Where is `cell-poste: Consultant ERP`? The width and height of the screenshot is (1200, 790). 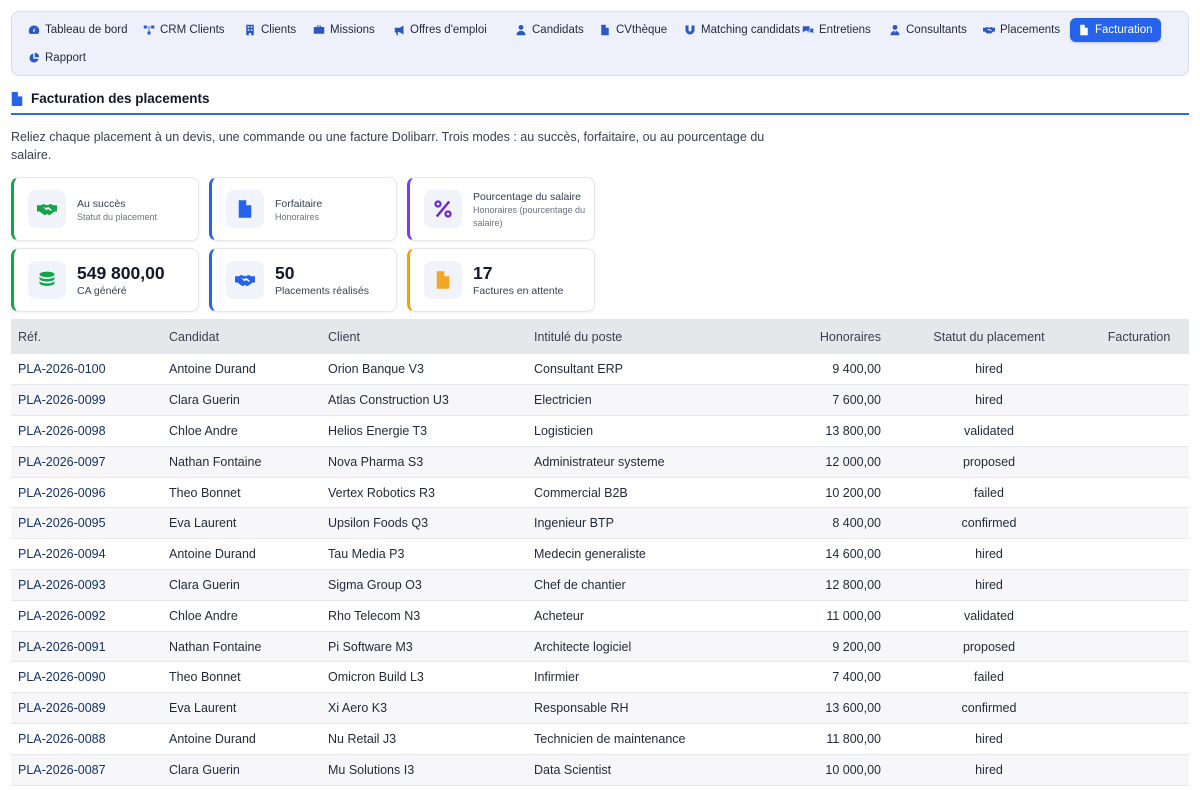 cell-poste: Consultant ERP is located at coordinates (578, 369).